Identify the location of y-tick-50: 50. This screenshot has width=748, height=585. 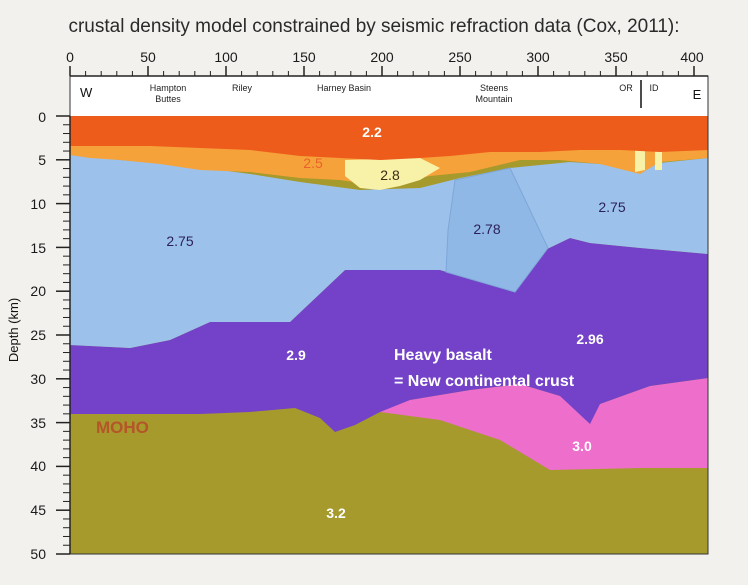
(38, 554).